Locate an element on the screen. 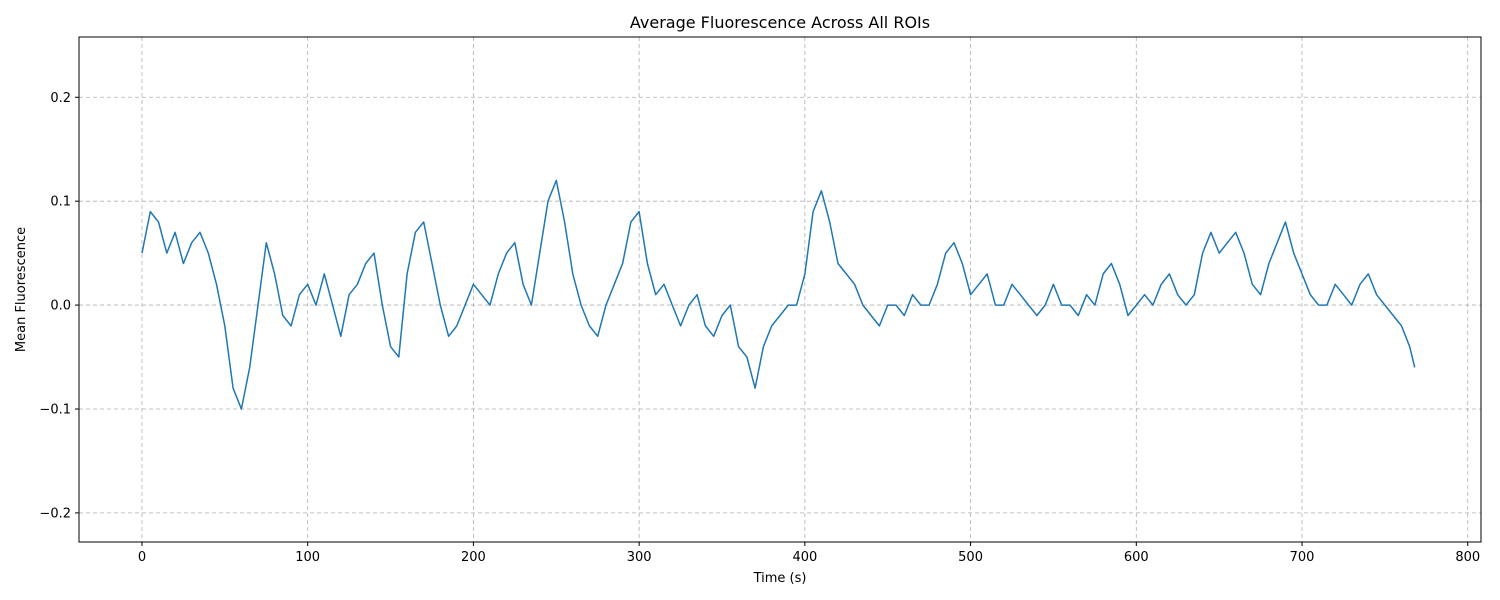 The image size is (1500, 600). y-tick-label: 0.0 is located at coordinates (60, 306).